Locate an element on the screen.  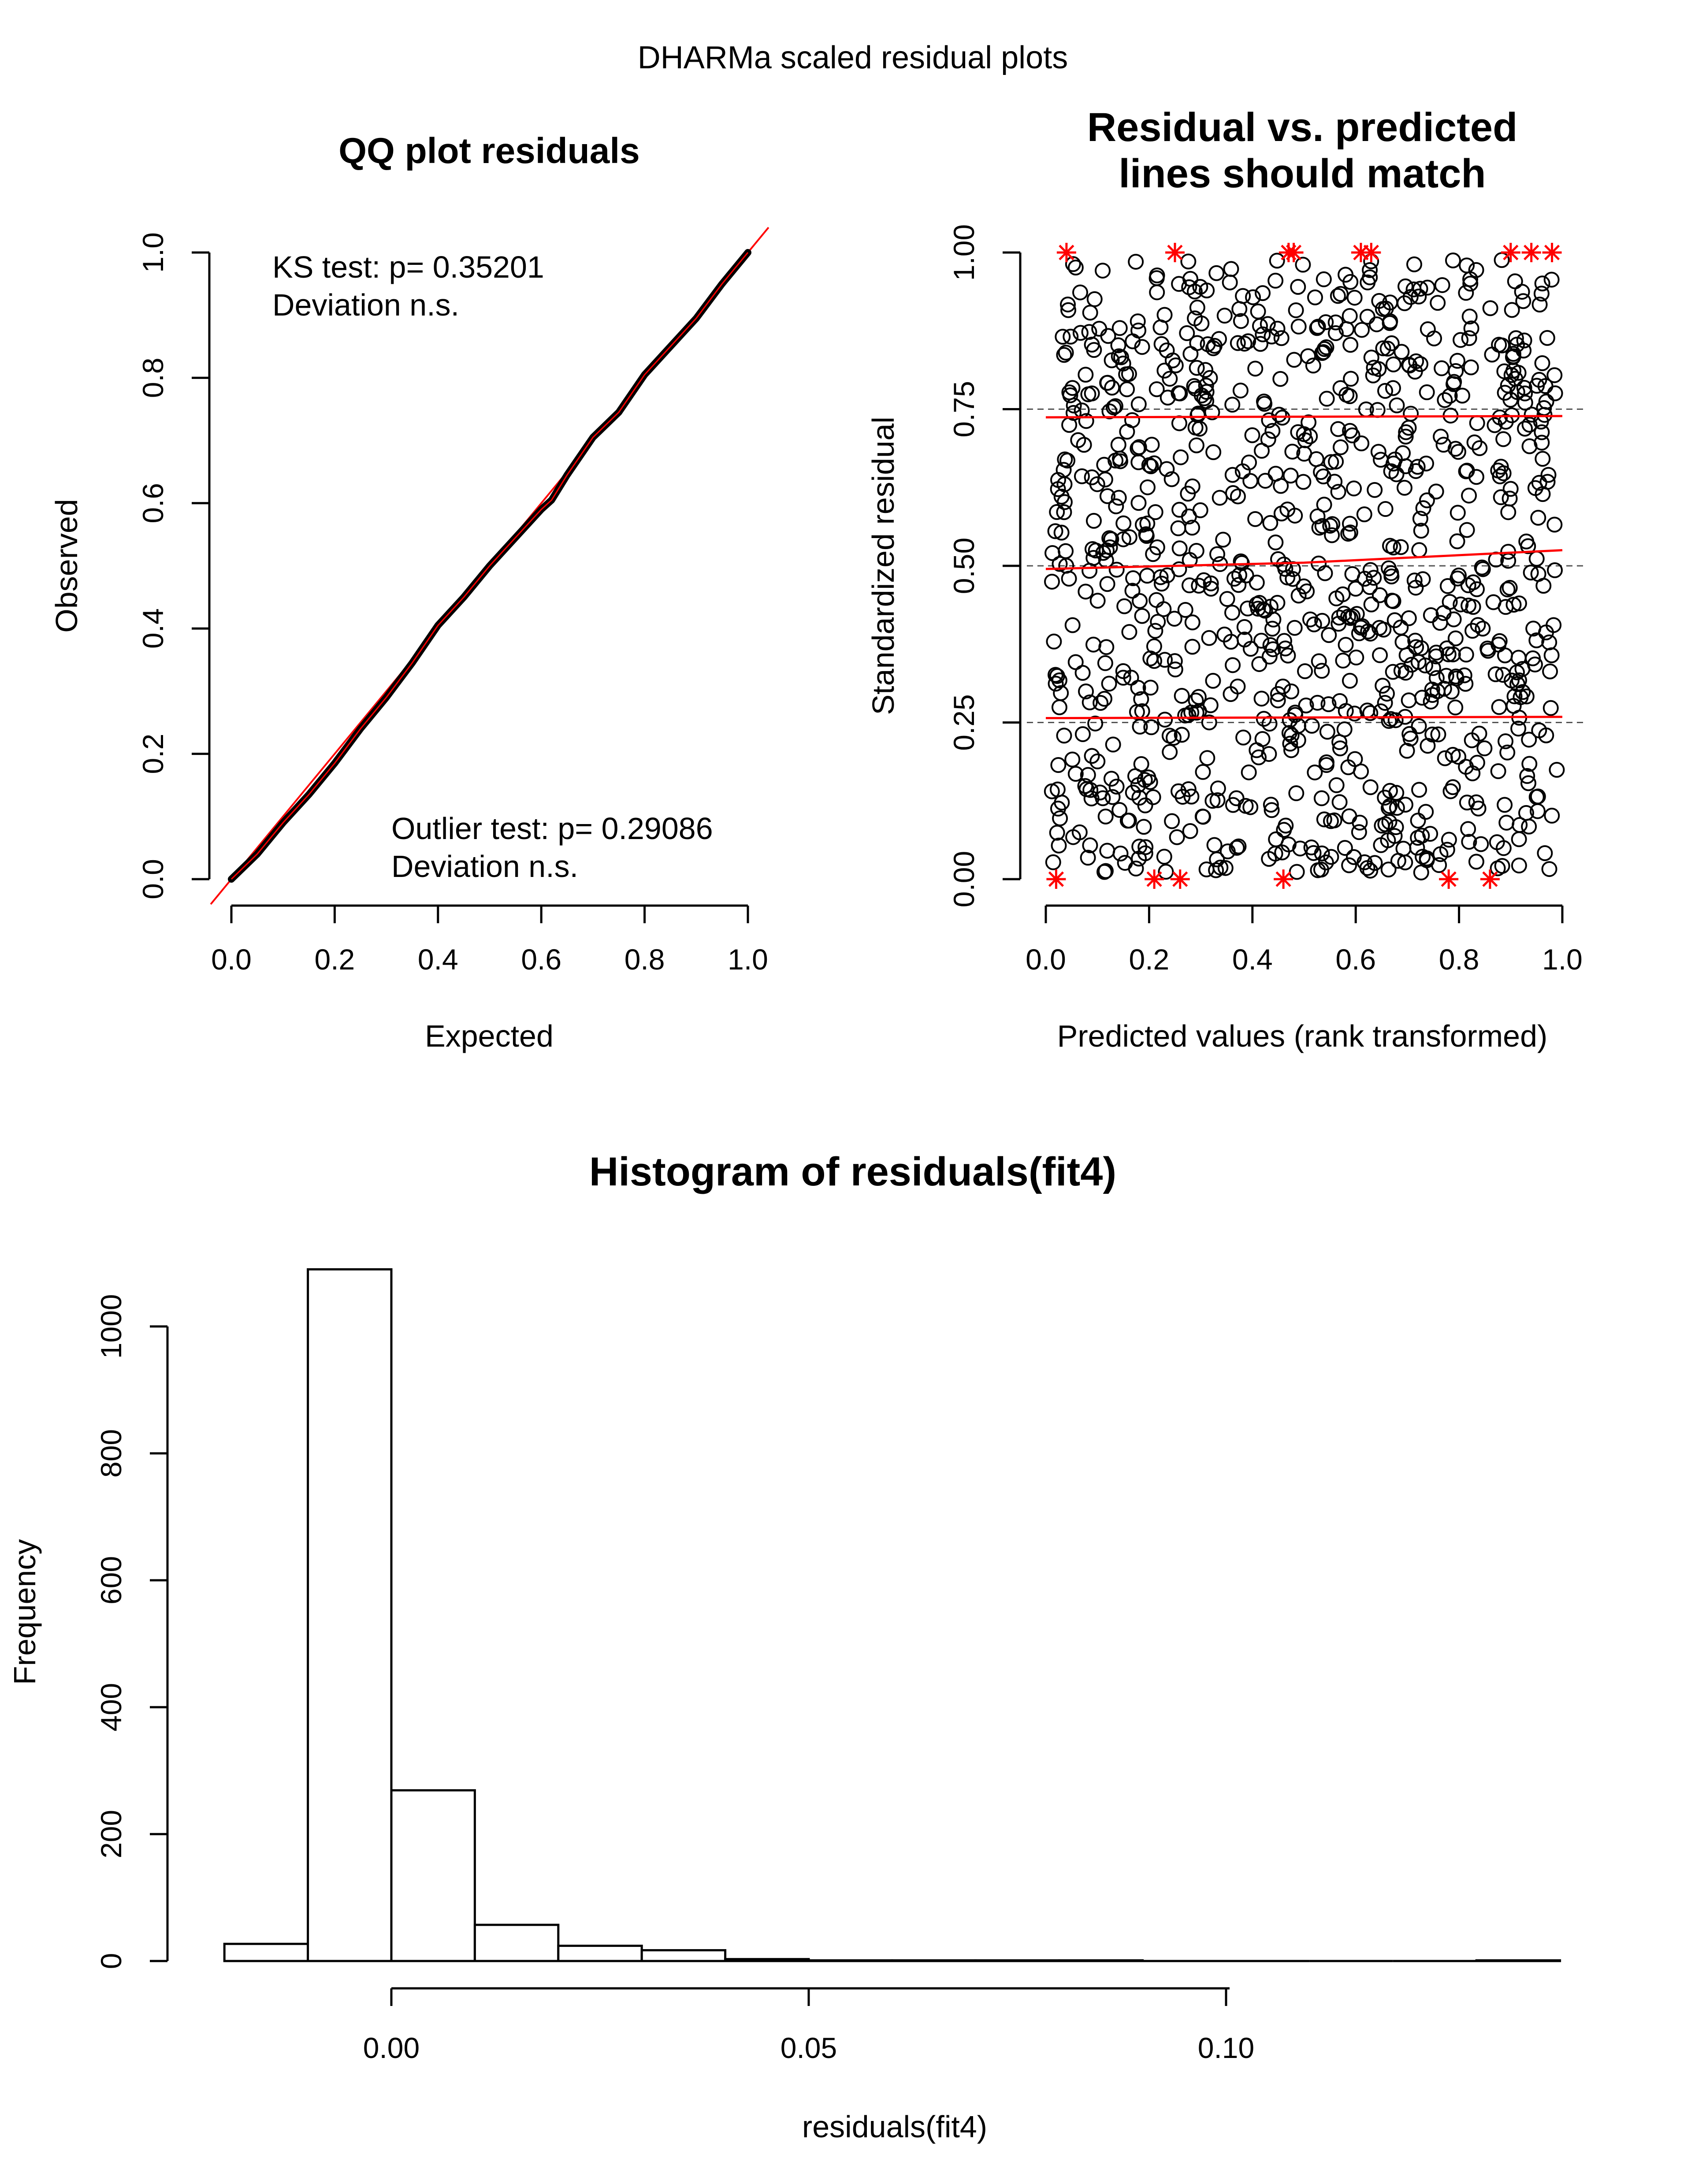
histogram-x-axis-label: residuals(fit4) is located at coordinates (894, 2127).